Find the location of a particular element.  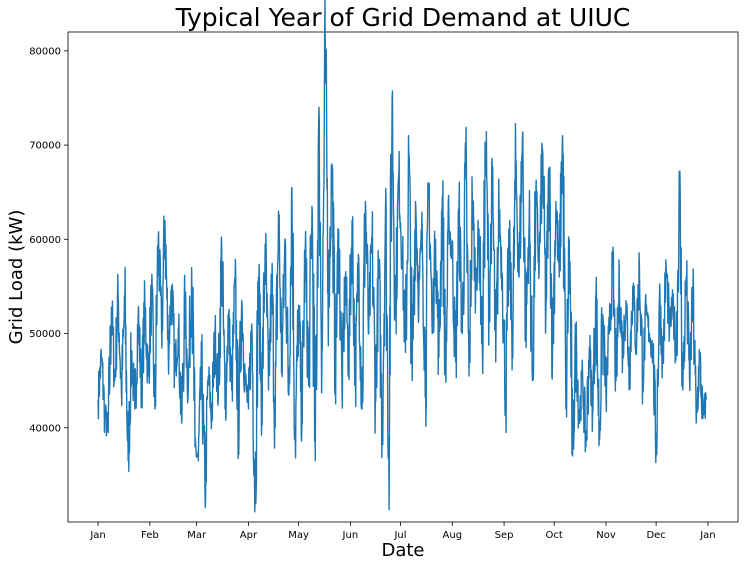

chart-title: Typical Year of Grid Demand at UIUC is located at coordinates (403, 17).